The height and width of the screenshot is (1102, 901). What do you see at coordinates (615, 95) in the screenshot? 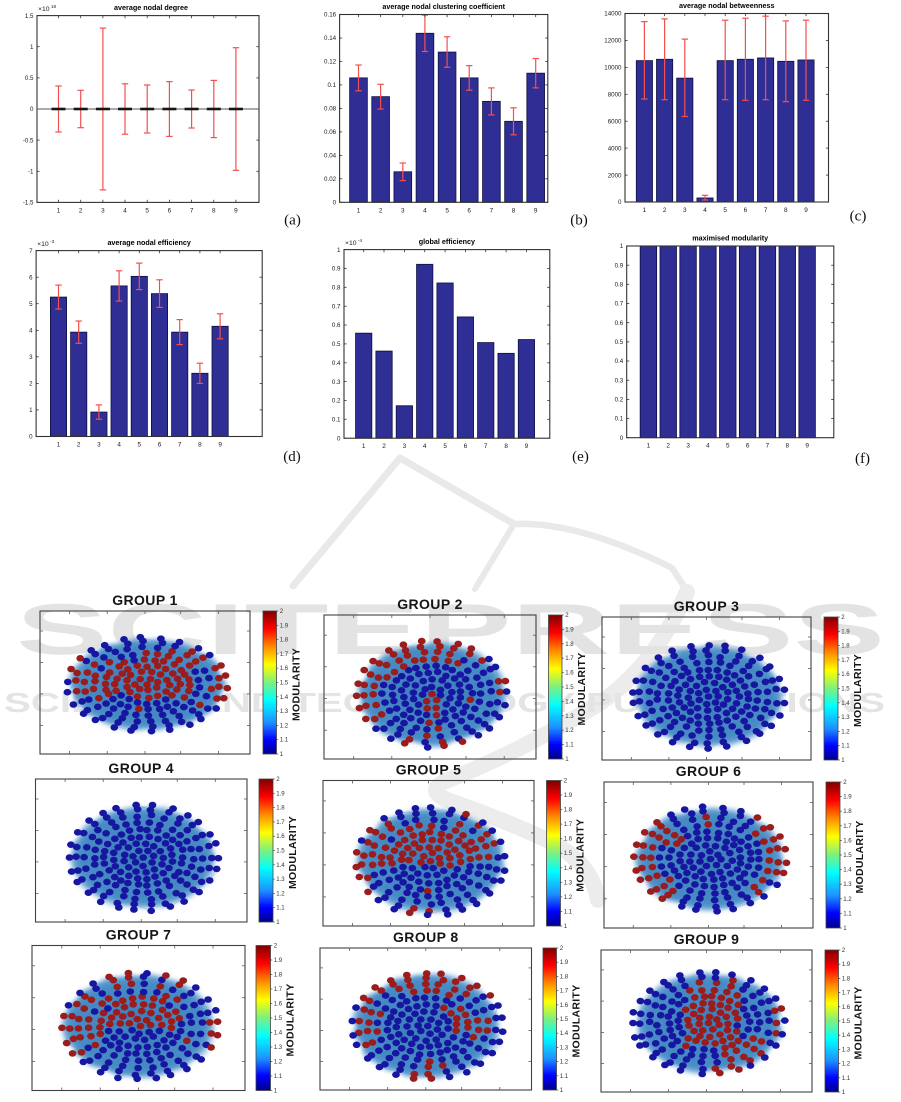
I see `svg-text: 8000` at bounding box center [615, 95].